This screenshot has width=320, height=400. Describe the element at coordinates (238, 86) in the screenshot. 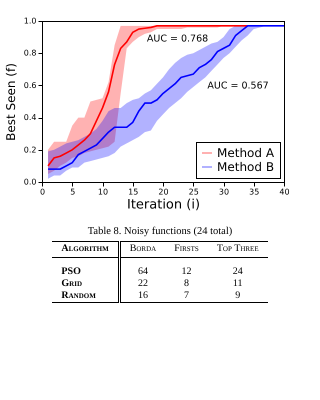

I see `annotation: AUC = 0.567` at that location.